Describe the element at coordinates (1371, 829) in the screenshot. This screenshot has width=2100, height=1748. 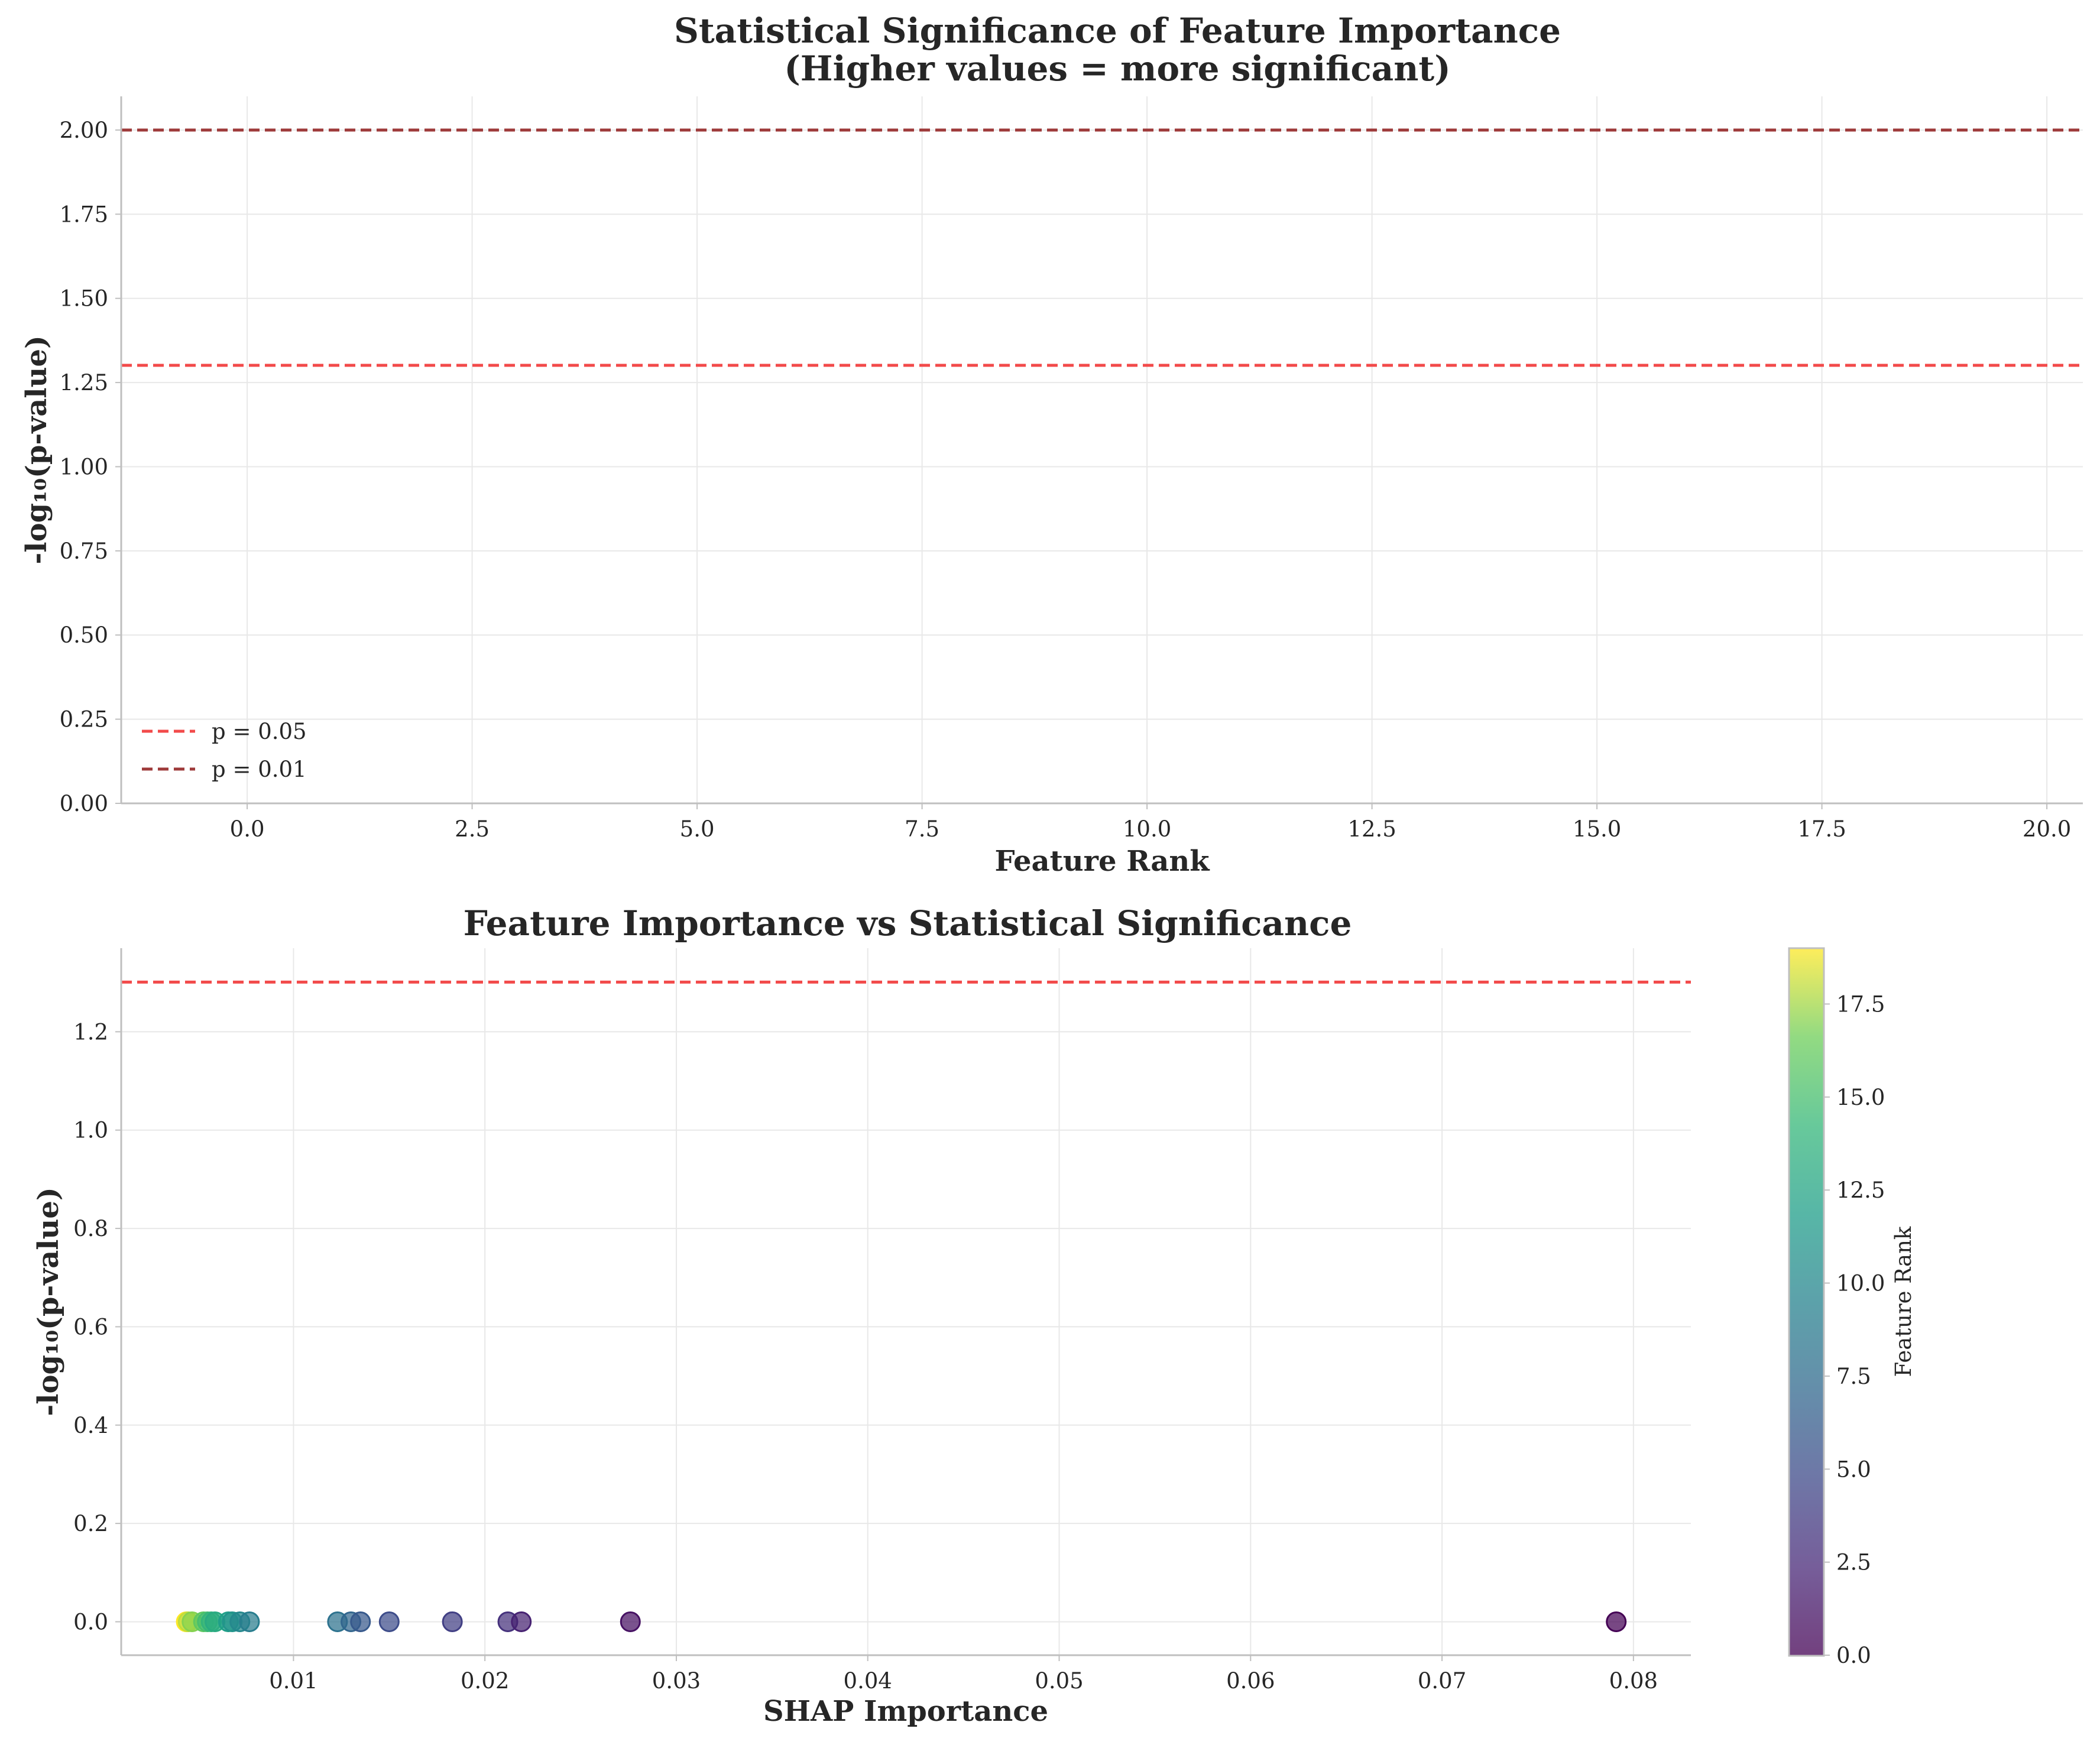
I see `top-x-tick-label: 12.5` at that location.